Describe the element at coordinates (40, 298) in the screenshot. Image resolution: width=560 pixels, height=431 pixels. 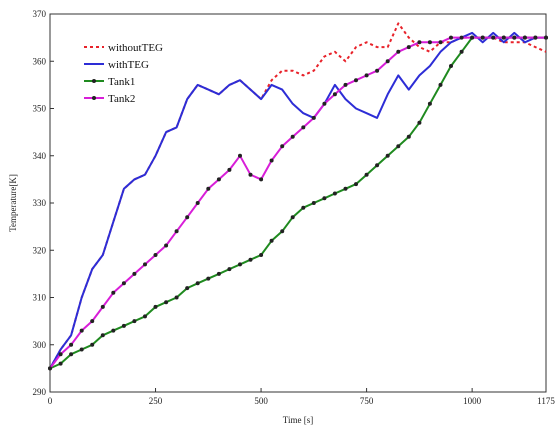
I see `y-tick-label: 310` at that location.